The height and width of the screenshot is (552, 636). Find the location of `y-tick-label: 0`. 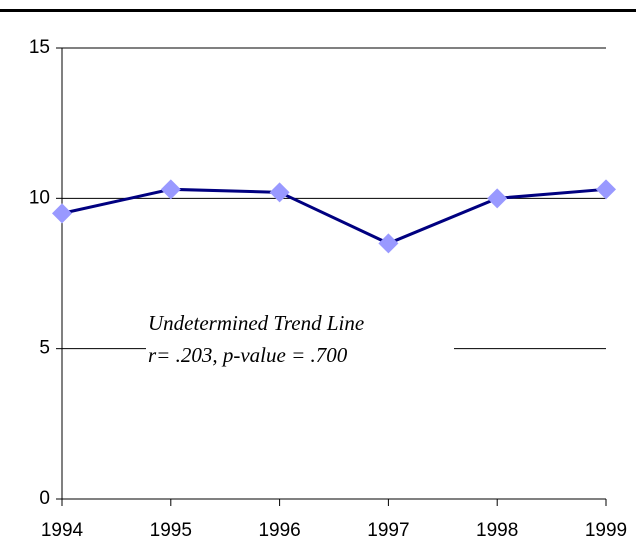

y-tick-label: 0 is located at coordinates (44, 498).